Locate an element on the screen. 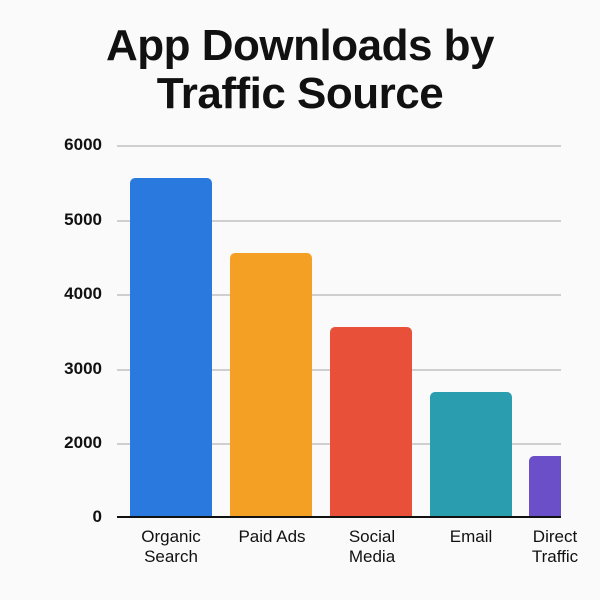  bar-direct-traffic is located at coordinates (545, 486).